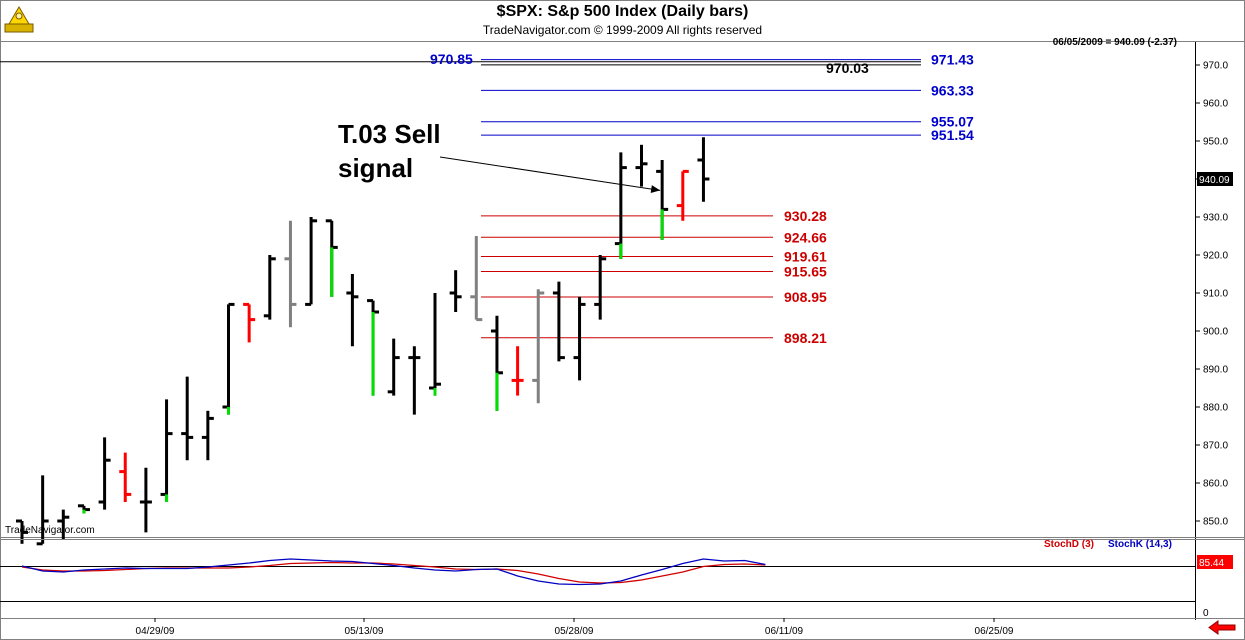 The height and width of the screenshot is (640, 1245). Describe the element at coordinates (784, 631) in the screenshot. I see `date-axis-label: 06/11/09` at that location.